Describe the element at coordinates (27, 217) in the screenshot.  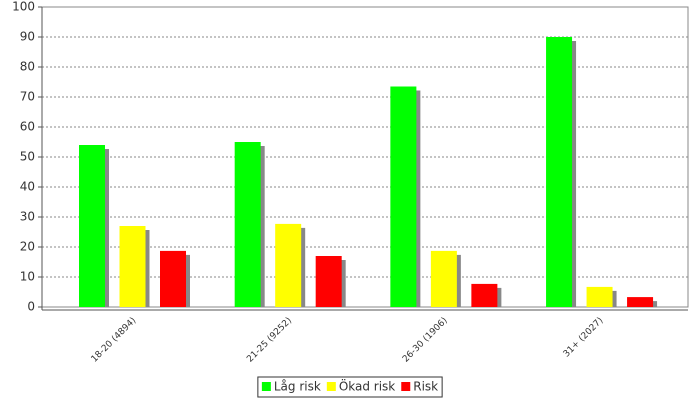
I see `y-tick-label: 30` at that location.